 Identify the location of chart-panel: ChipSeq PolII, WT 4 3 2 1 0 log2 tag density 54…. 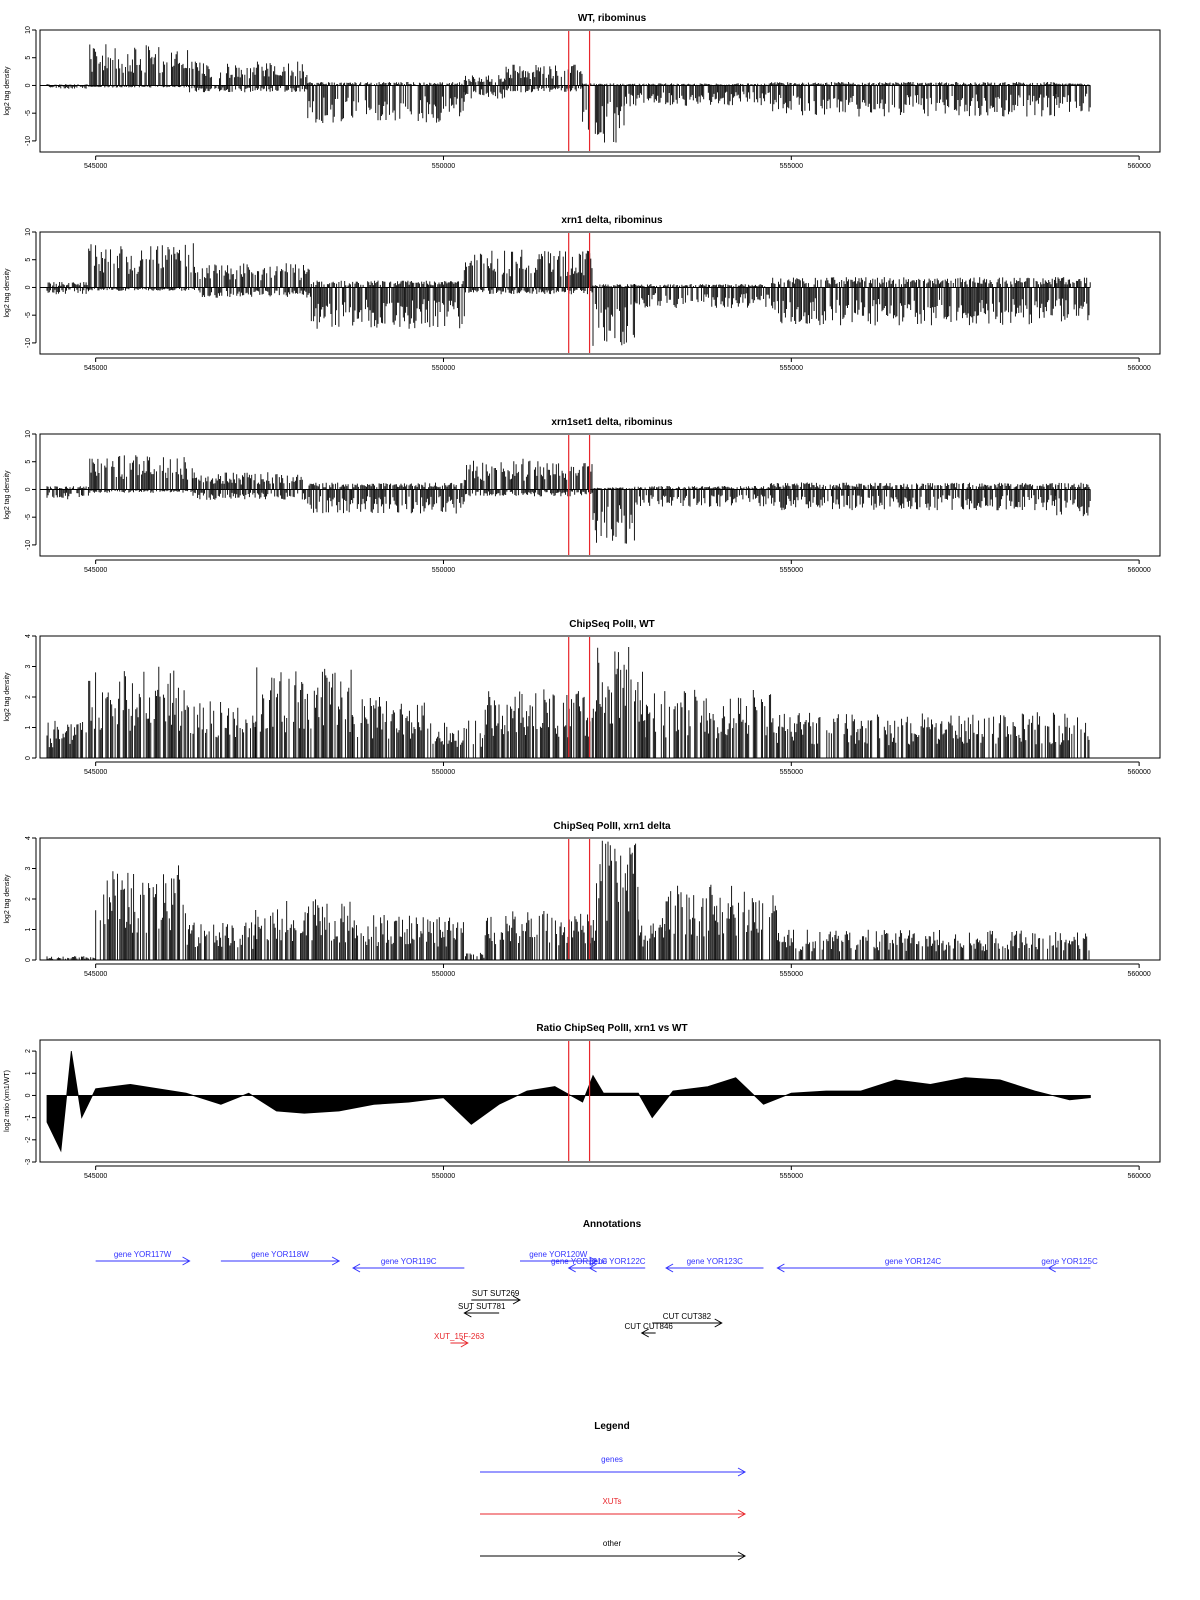
(582, 697).